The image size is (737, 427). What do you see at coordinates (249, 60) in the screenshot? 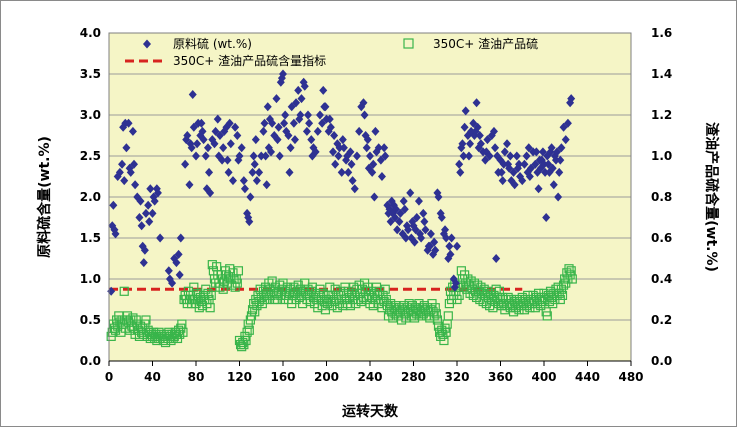
I see `legend-label-sulfur-spec: 350C+ 渣油产品硫含量指标` at bounding box center [249, 60].